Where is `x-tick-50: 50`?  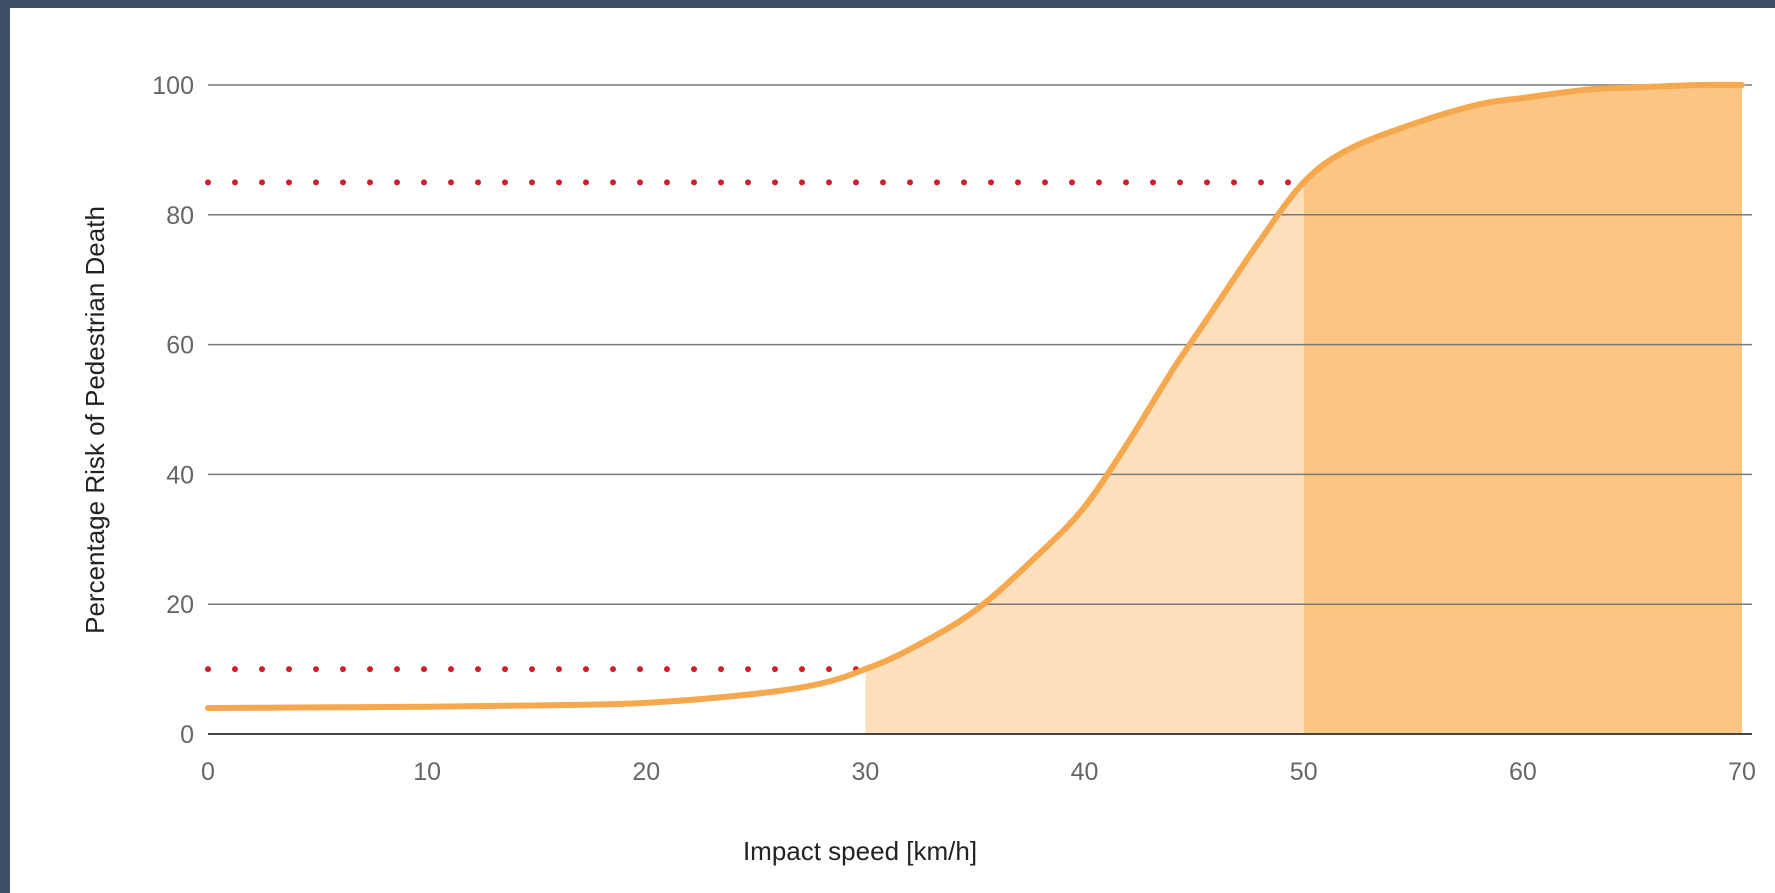 x-tick-50: 50 is located at coordinates (1304, 772).